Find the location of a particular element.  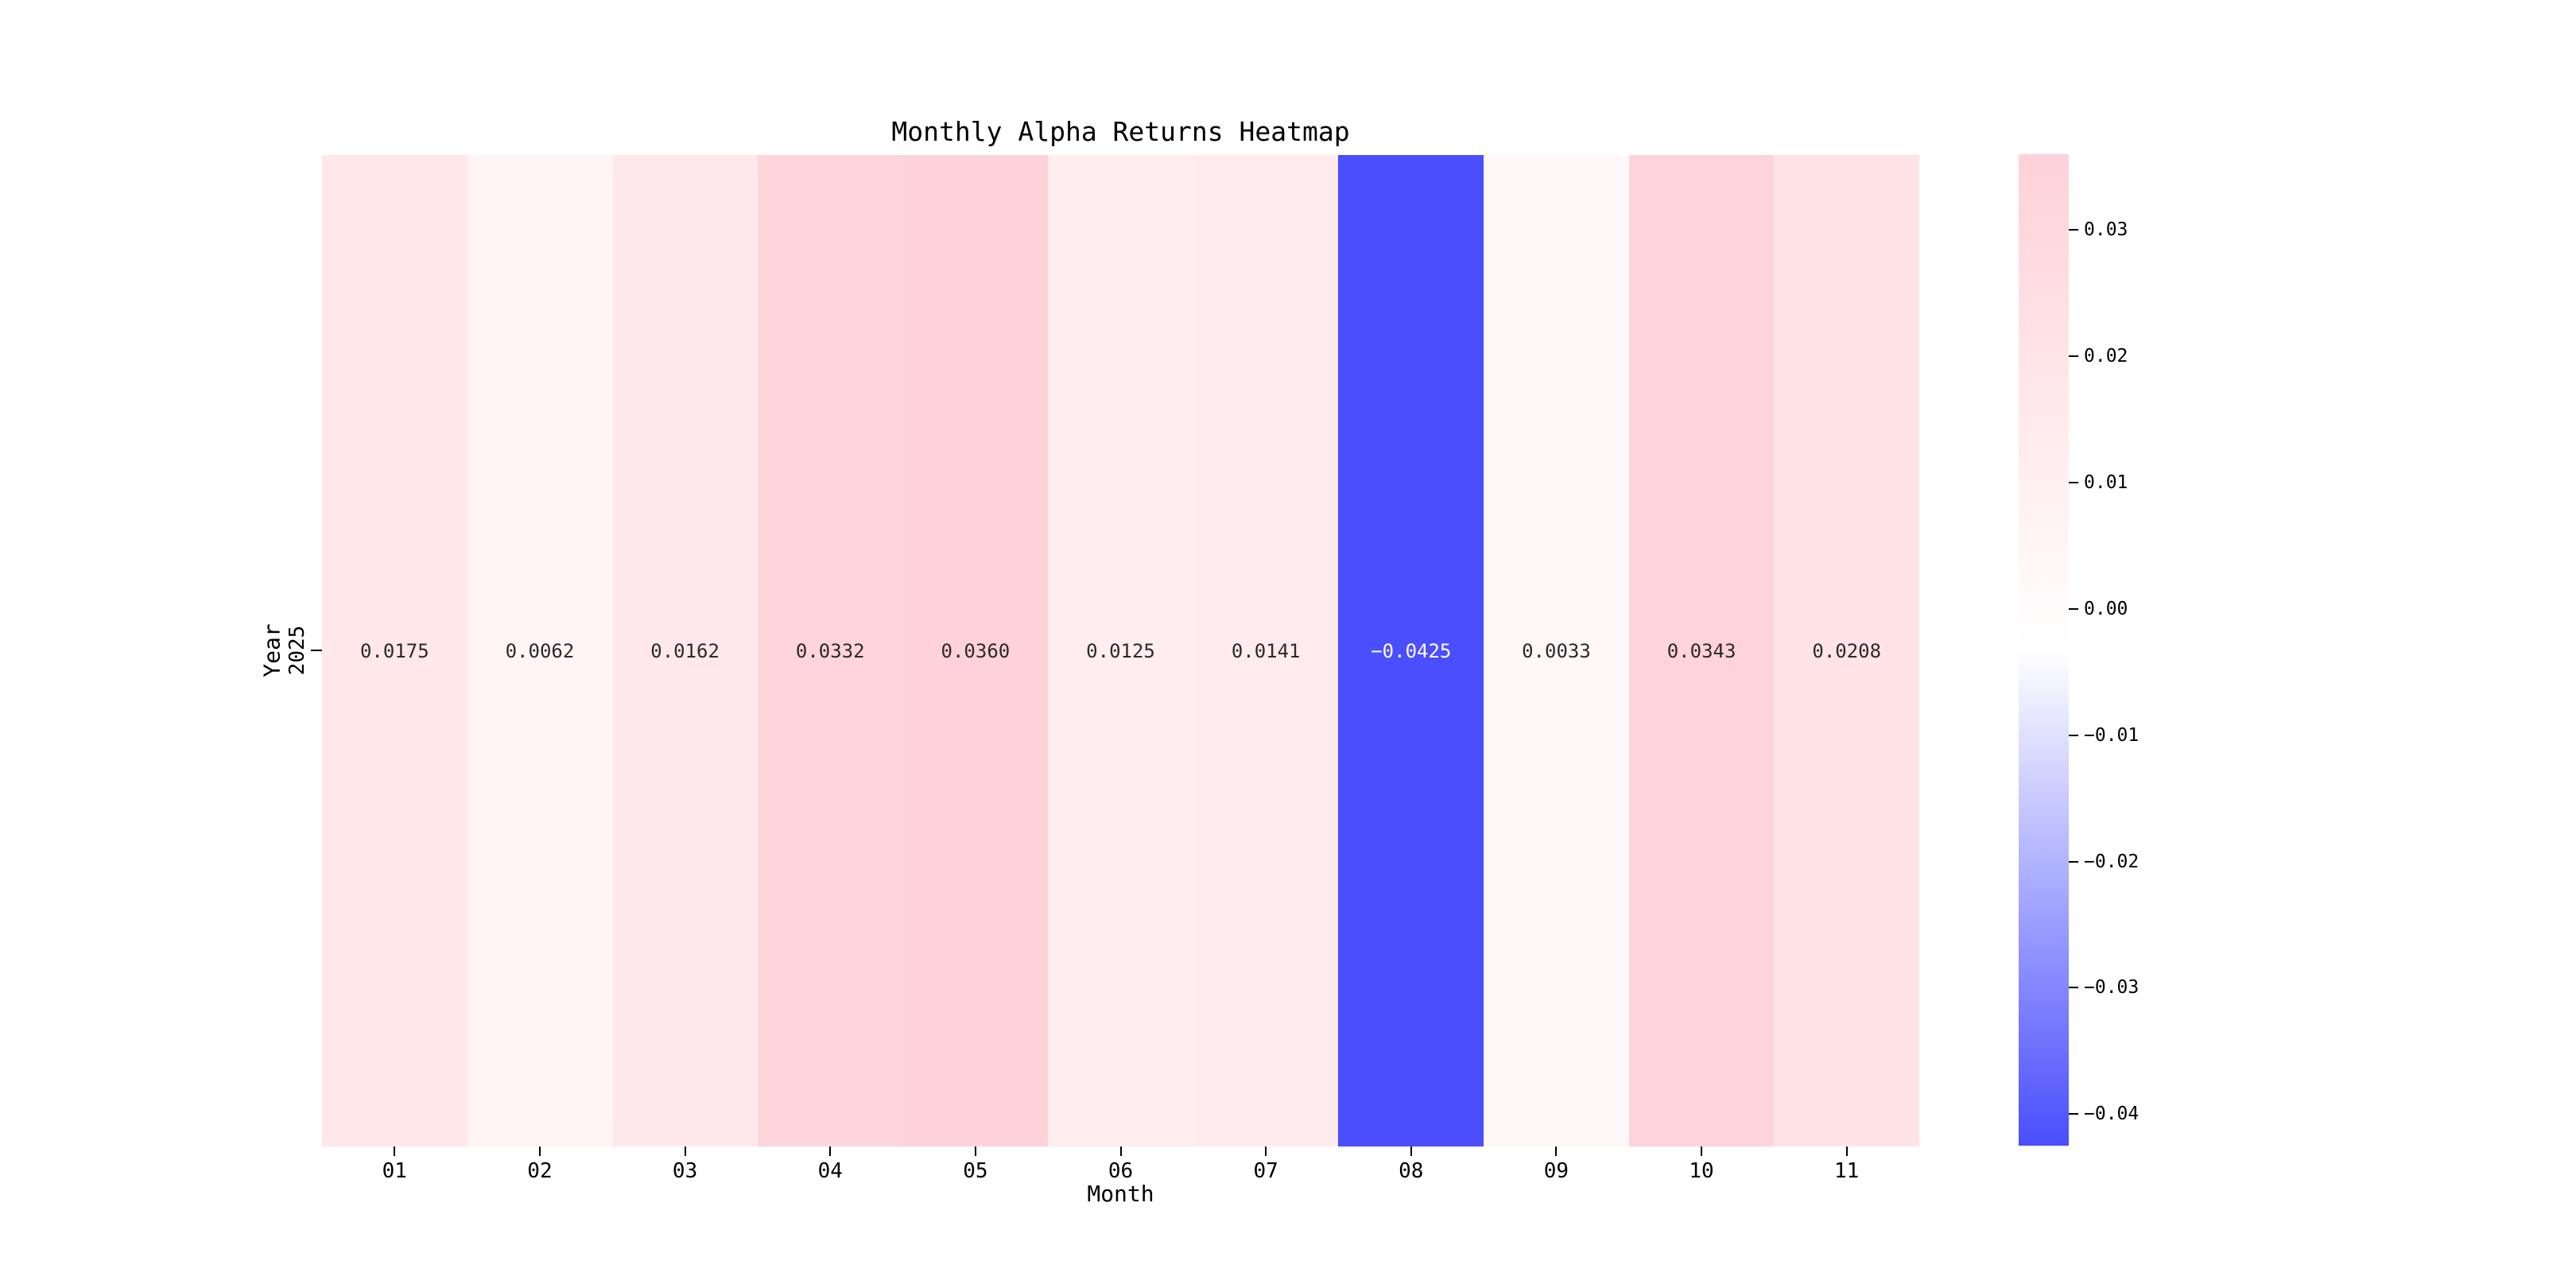

x-tick-label-03: 03 is located at coordinates (685, 1171).